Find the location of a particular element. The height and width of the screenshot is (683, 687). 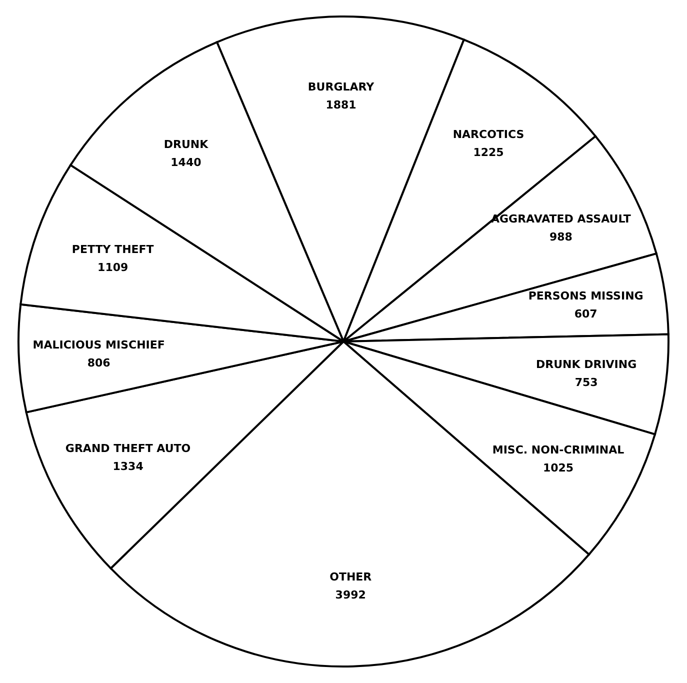

data-label: 1109 is located at coordinates (113, 267).